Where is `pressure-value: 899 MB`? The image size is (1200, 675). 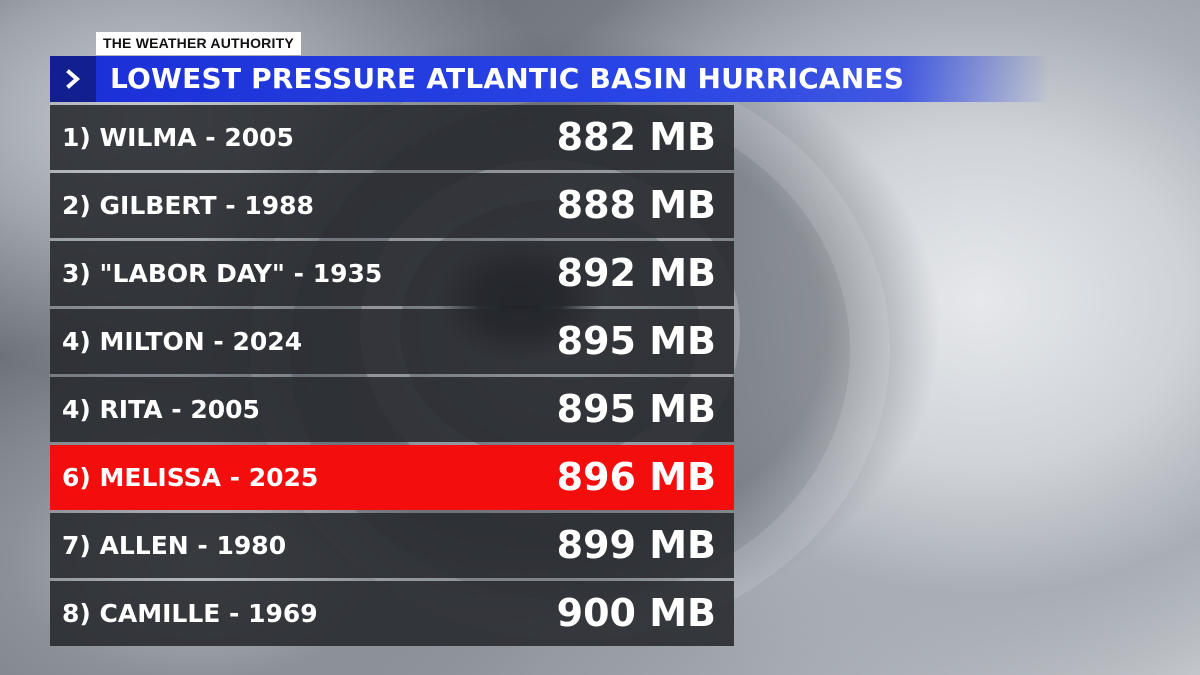
pressure-value: 899 MB is located at coordinates (636, 545).